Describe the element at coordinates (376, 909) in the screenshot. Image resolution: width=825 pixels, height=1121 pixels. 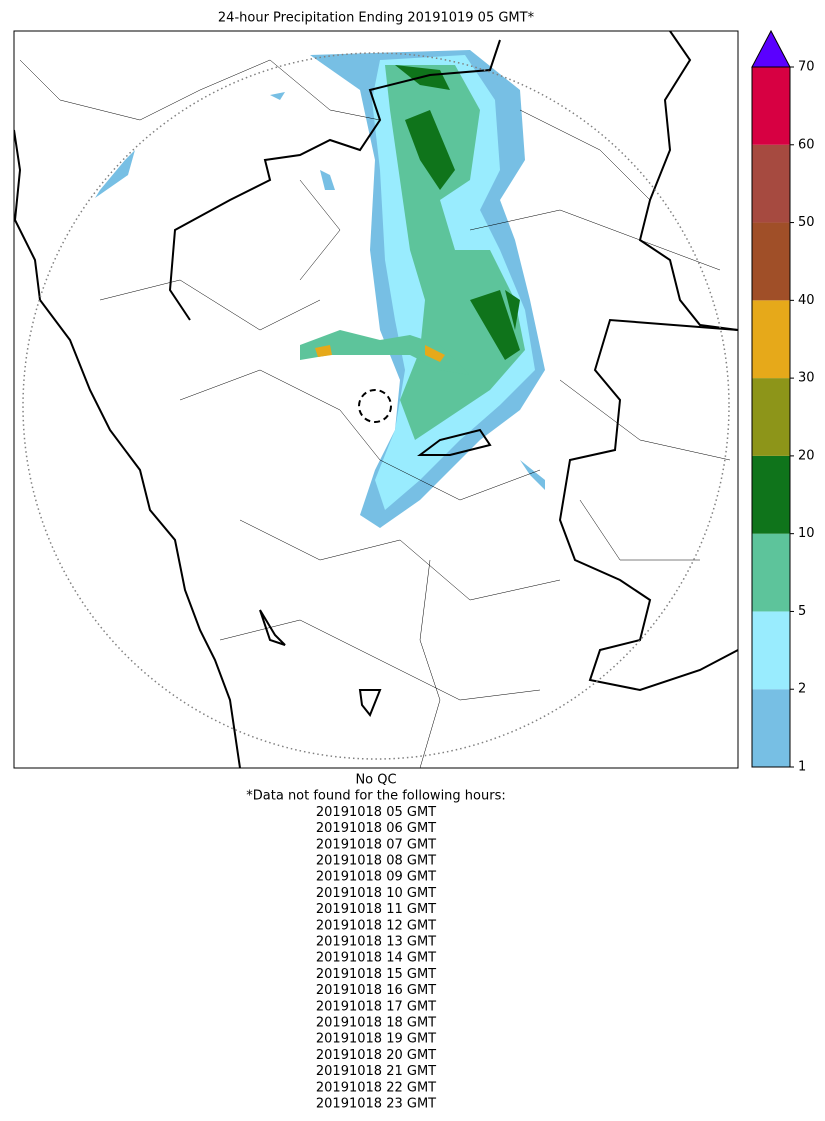
I see `footnote-line: 20191018 11 GMT` at that location.